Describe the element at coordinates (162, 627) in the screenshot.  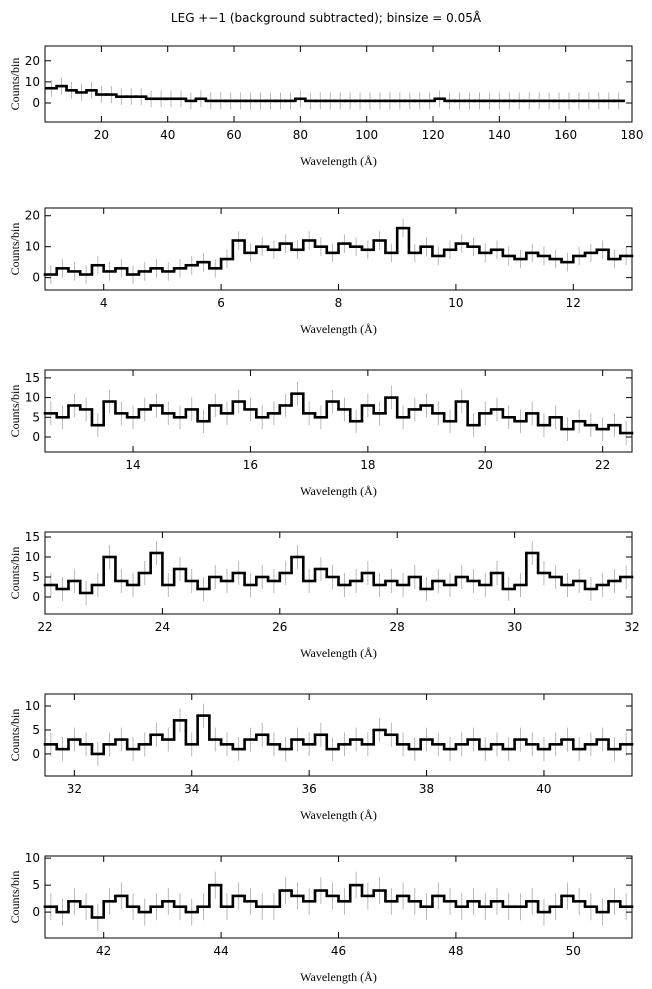
I see `x-tick-label: 24` at that location.